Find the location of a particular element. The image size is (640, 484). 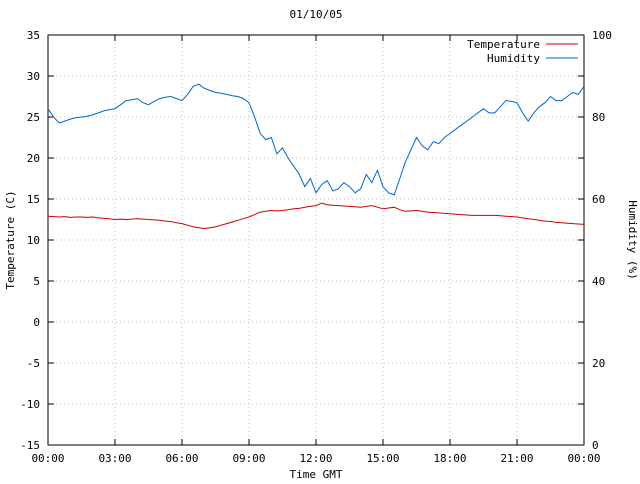

y-left-tick-label: 35 is located at coordinates (33, 35).